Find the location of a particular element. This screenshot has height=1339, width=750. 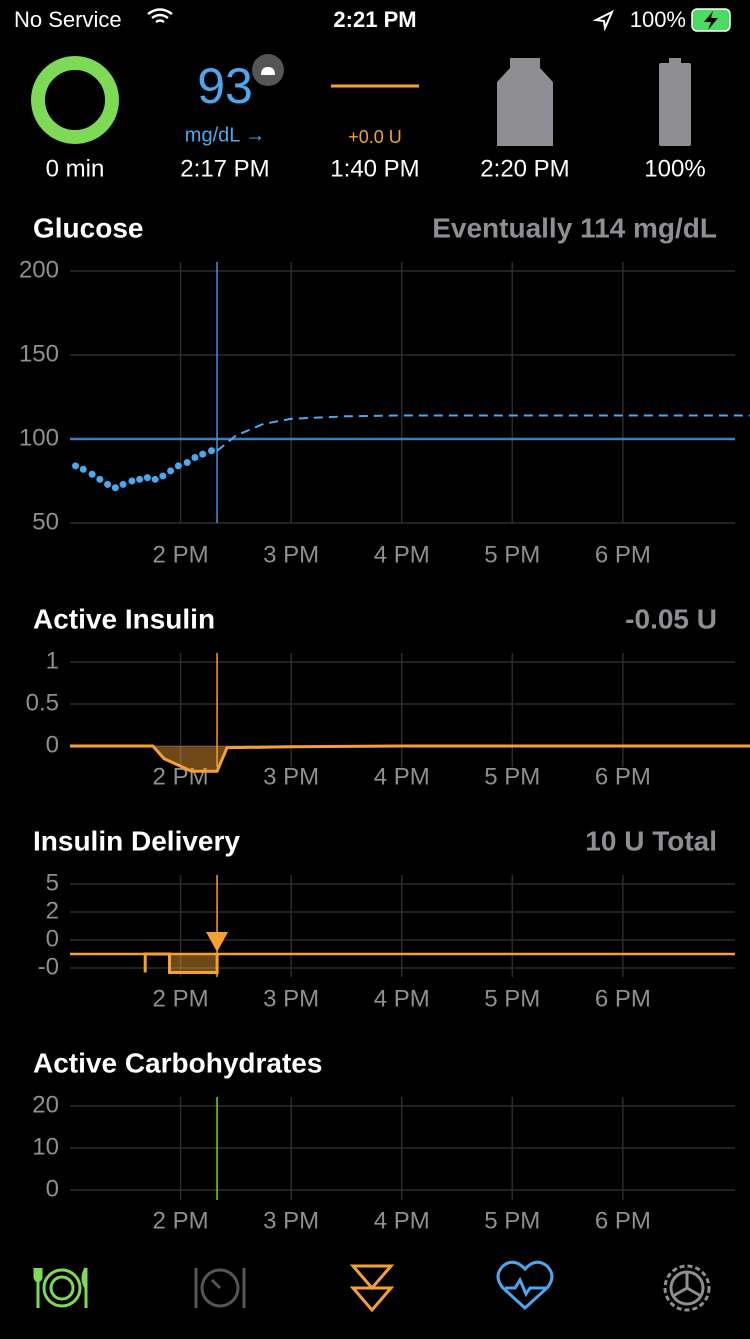

y-tick-label: 150 is located at coordinates (39, 353).